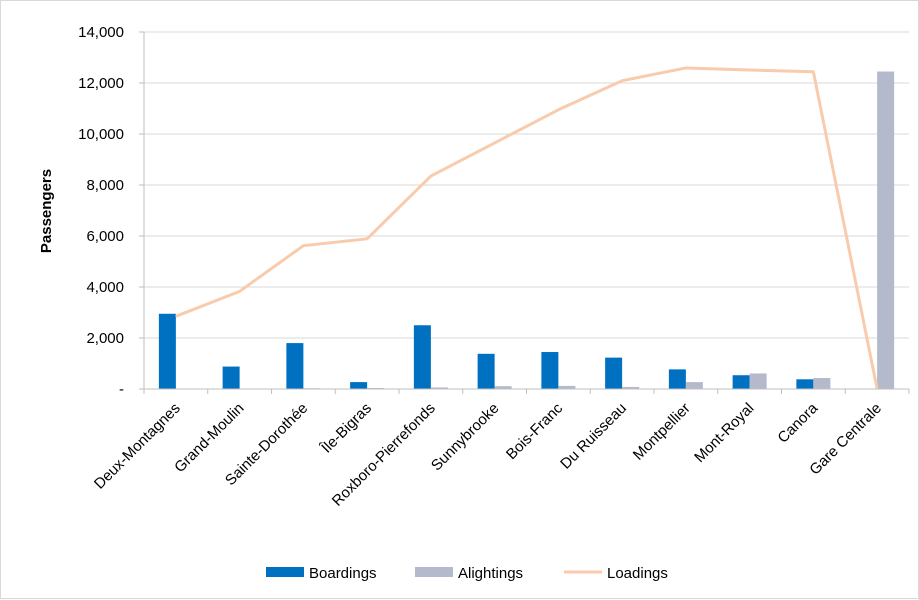 The width and height of the screenshot is (919, 600). What do you see at coordinates (46, 211) in the screenshot?
I see `y-axis-title: Passengers` at bounding box center [46, 211].